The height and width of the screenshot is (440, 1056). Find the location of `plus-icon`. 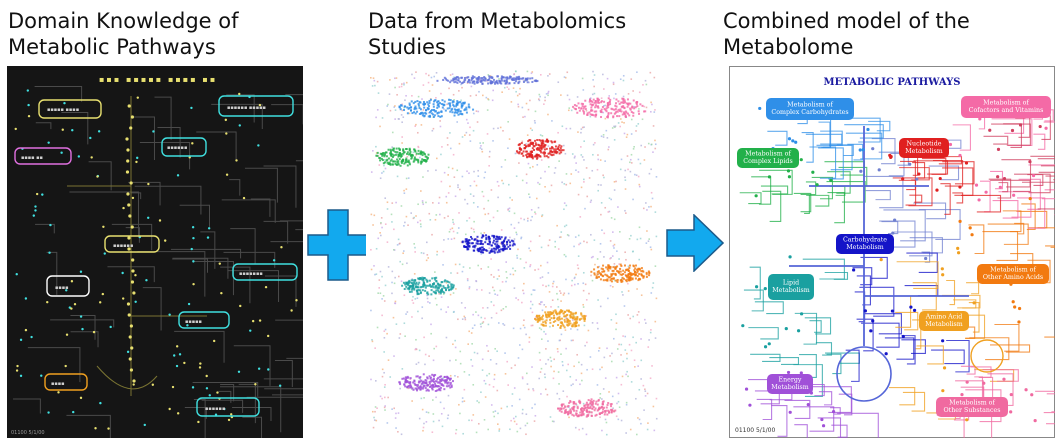

plus-icon is located at coordinates (338, 245).